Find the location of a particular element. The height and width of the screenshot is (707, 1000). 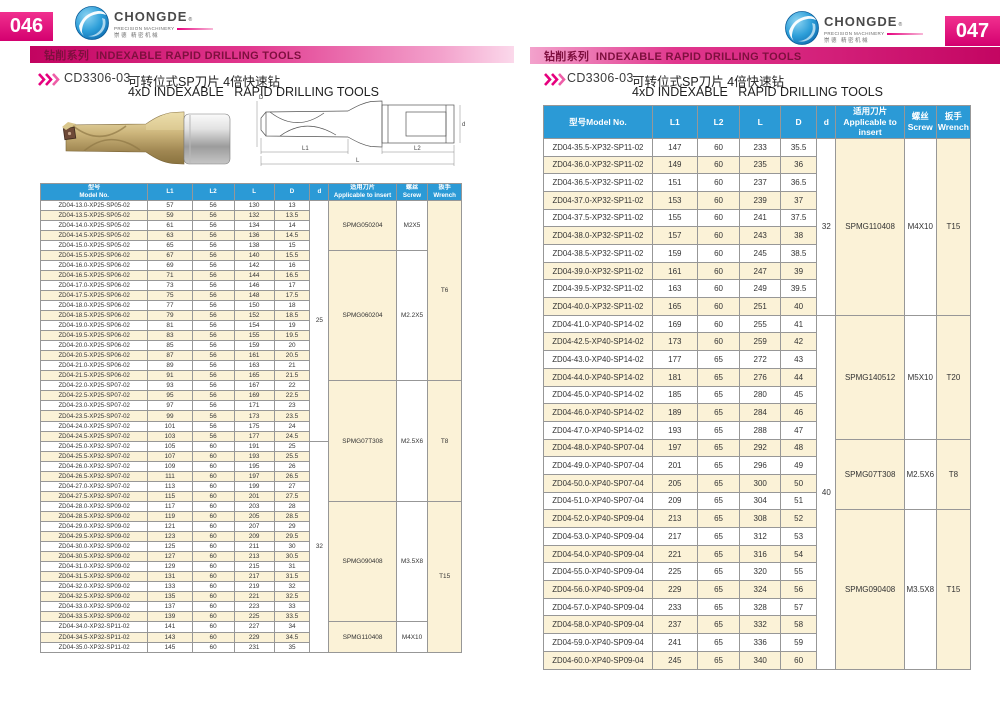

model-cell: ZD04-44.0-XP40-SP14-02 is located at coordinates (598, 377).